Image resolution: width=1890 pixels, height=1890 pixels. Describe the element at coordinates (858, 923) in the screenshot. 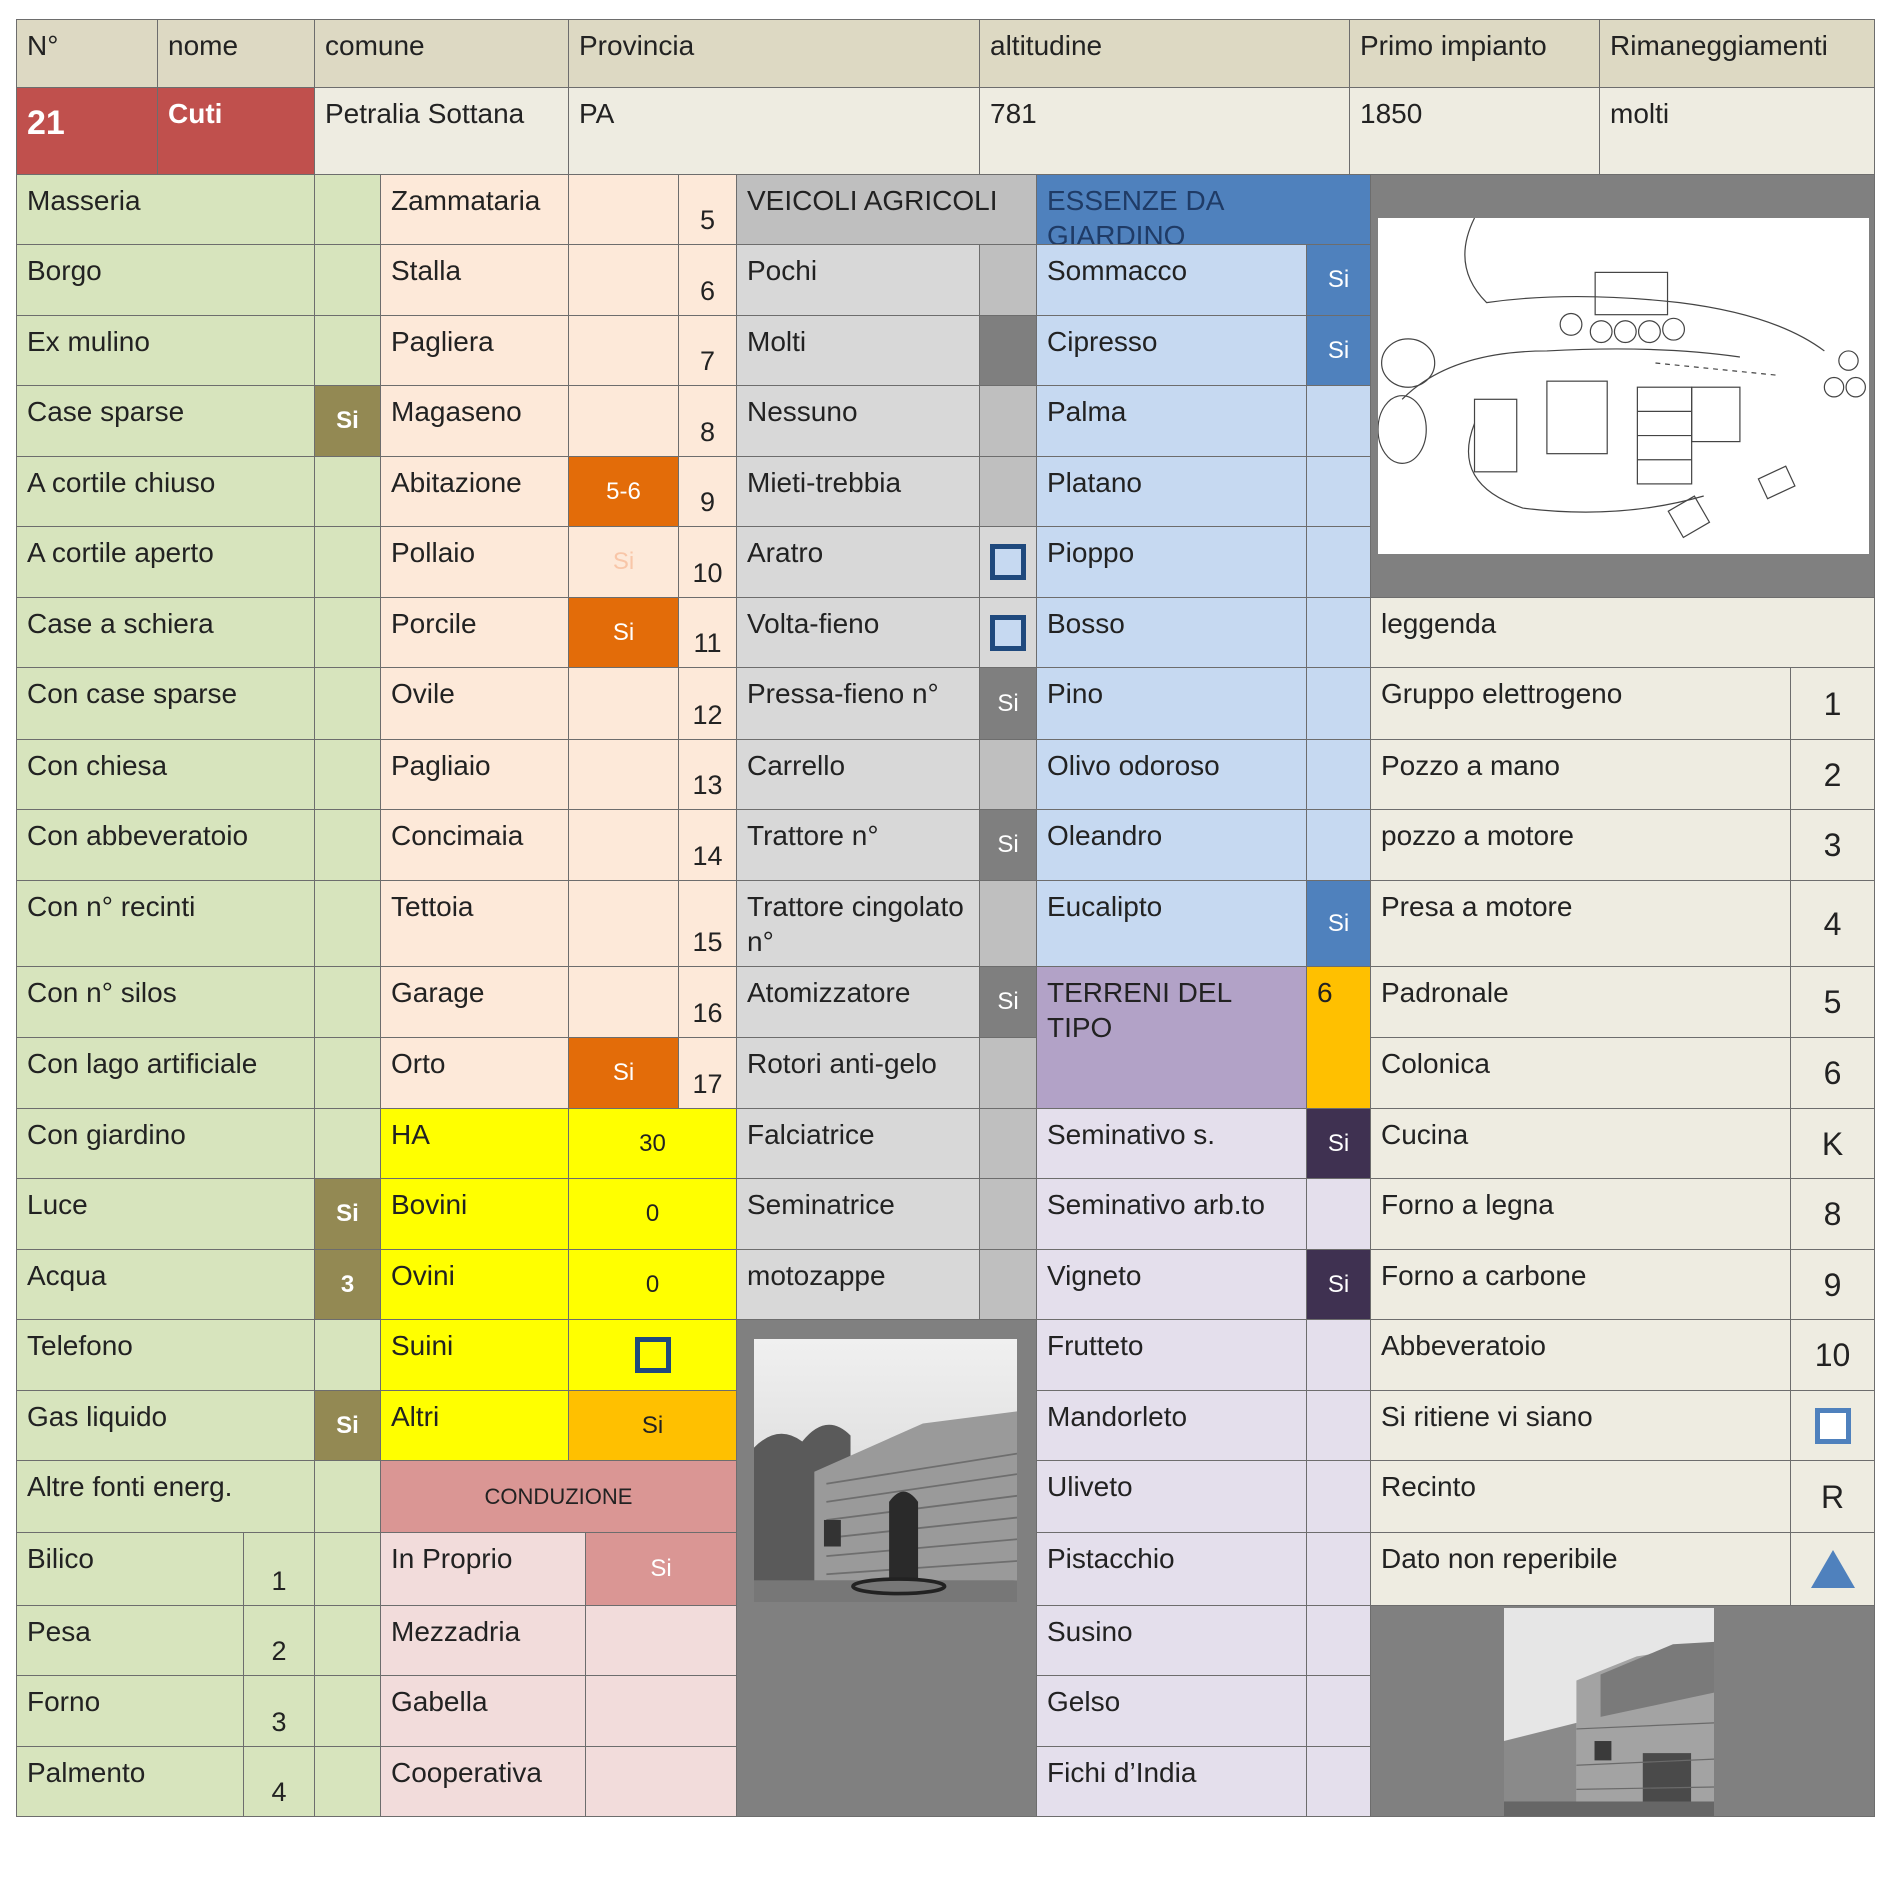

I see `vehicle-label: Trattore cingolato n°` at that location.